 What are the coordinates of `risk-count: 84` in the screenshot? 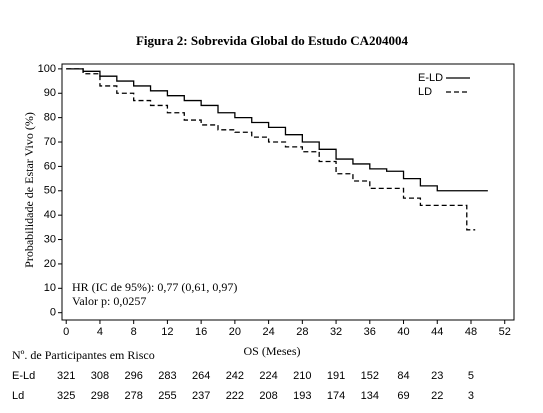 It's located at (403, 376).